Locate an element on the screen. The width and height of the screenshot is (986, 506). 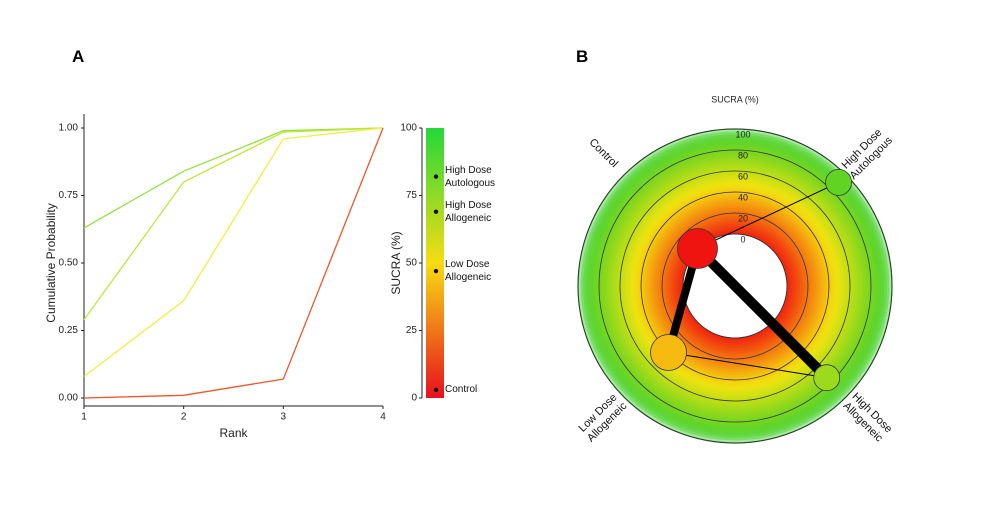
colorbar-tick-label: 25 is located at coordinates (412, 330).